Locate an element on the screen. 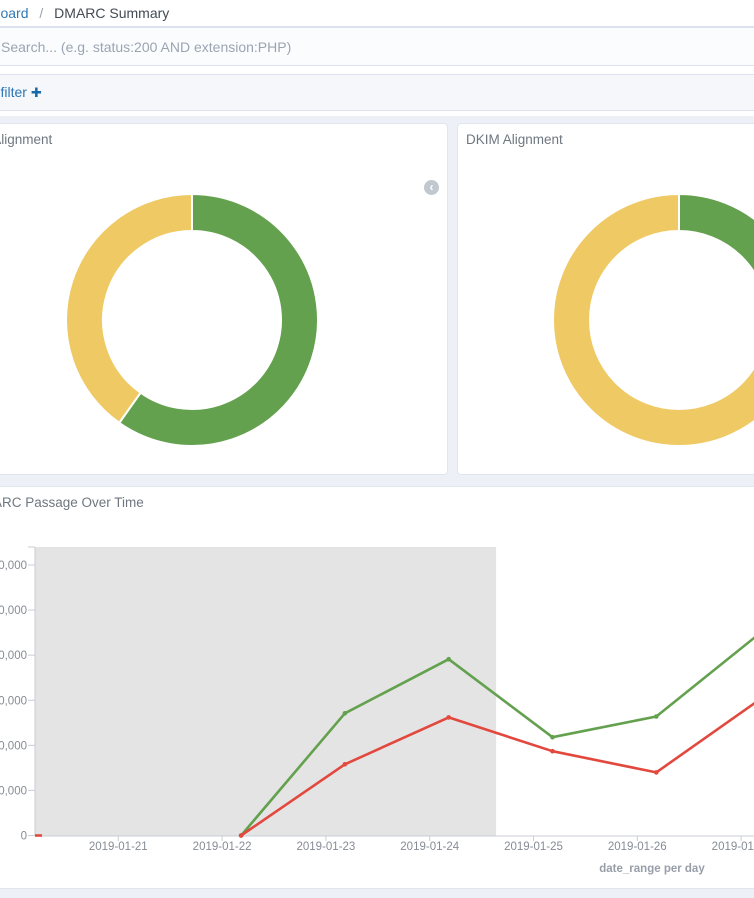 Image resolution: width=754 pixels, height=898 pixels. collapse-chevron-icon: ‹ is located at coordinates (431, 187).